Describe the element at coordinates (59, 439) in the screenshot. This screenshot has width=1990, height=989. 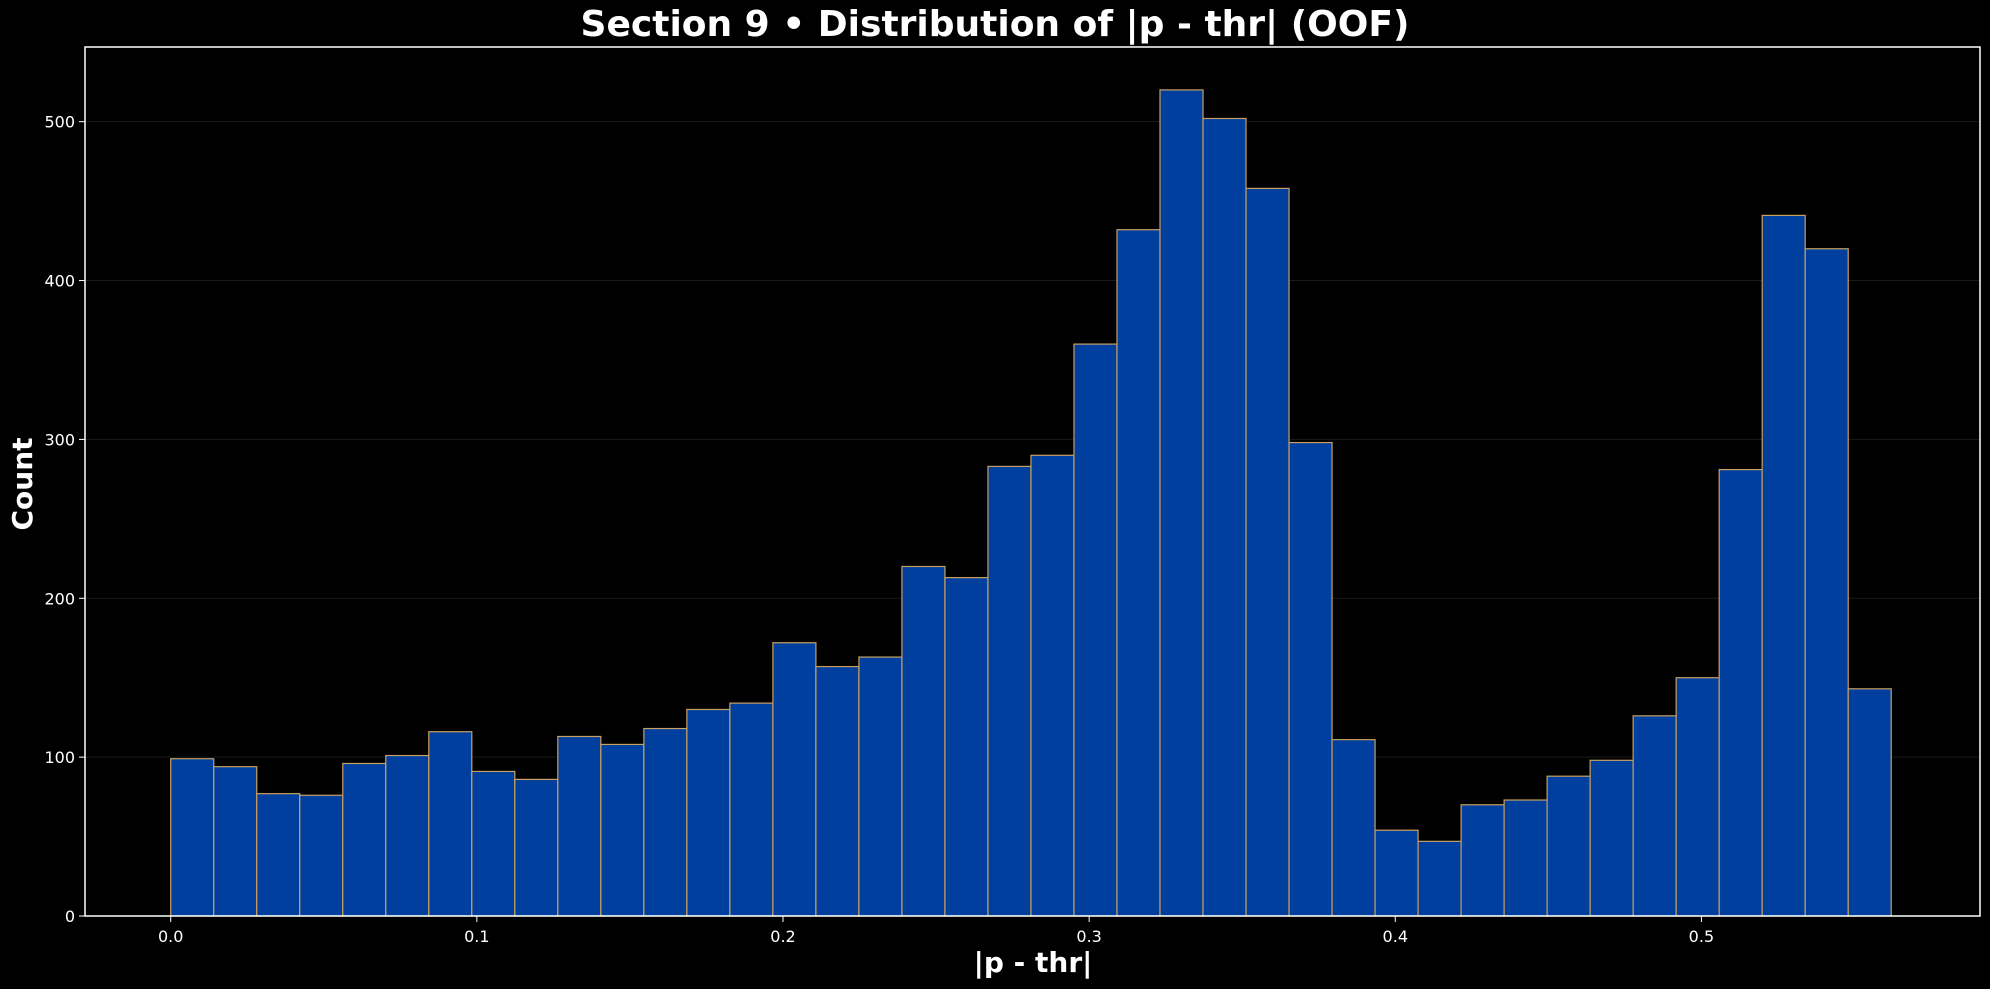
I see `y-tick-label: 300` at that location.